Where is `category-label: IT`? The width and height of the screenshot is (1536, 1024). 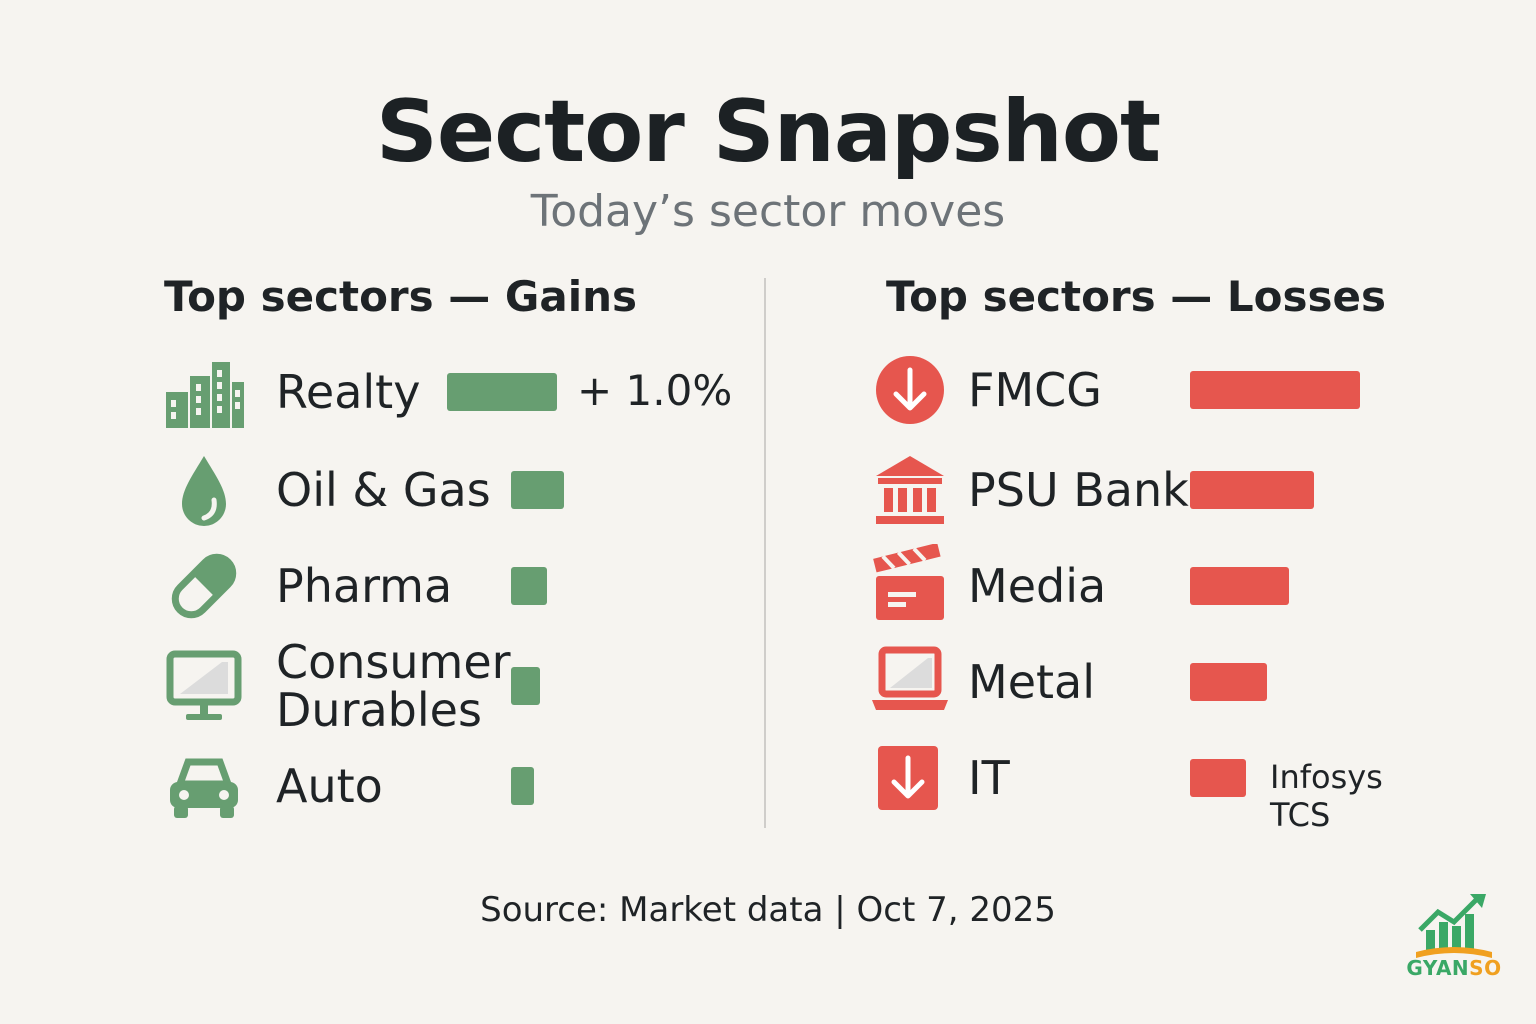 category-label: IT is located at coordinates (989, 778).